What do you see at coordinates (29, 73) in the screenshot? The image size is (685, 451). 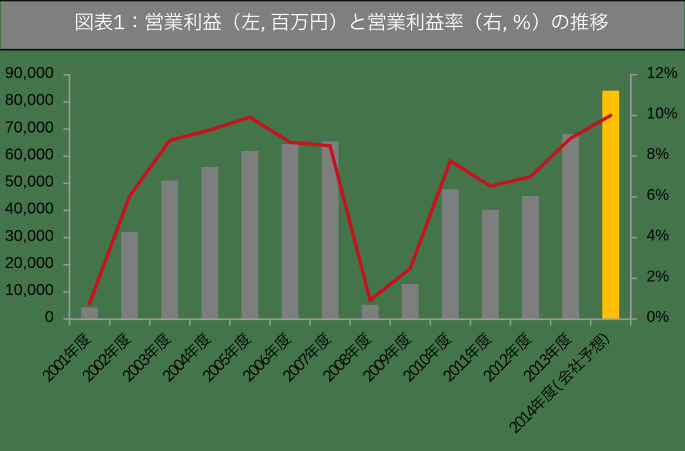 I see `svg-text: 90,000` at bounding box center [29, 73].